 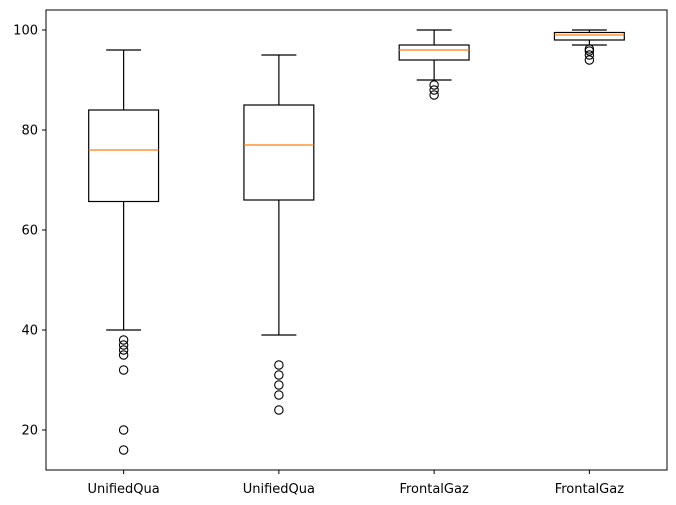 I want to click on y-tick-label: 100, so click(x=25, y=31).